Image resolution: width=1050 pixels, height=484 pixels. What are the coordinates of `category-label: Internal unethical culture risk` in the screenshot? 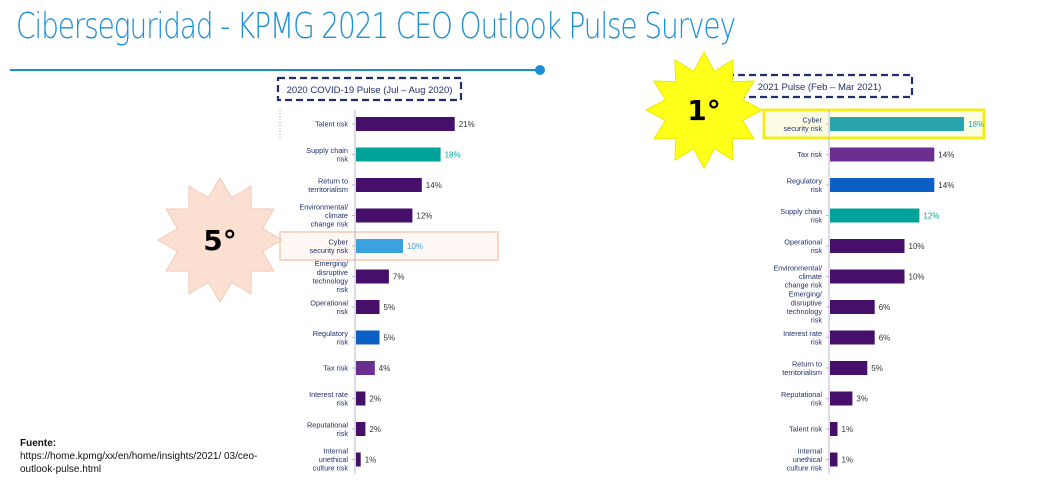 It's located at (805, 460).